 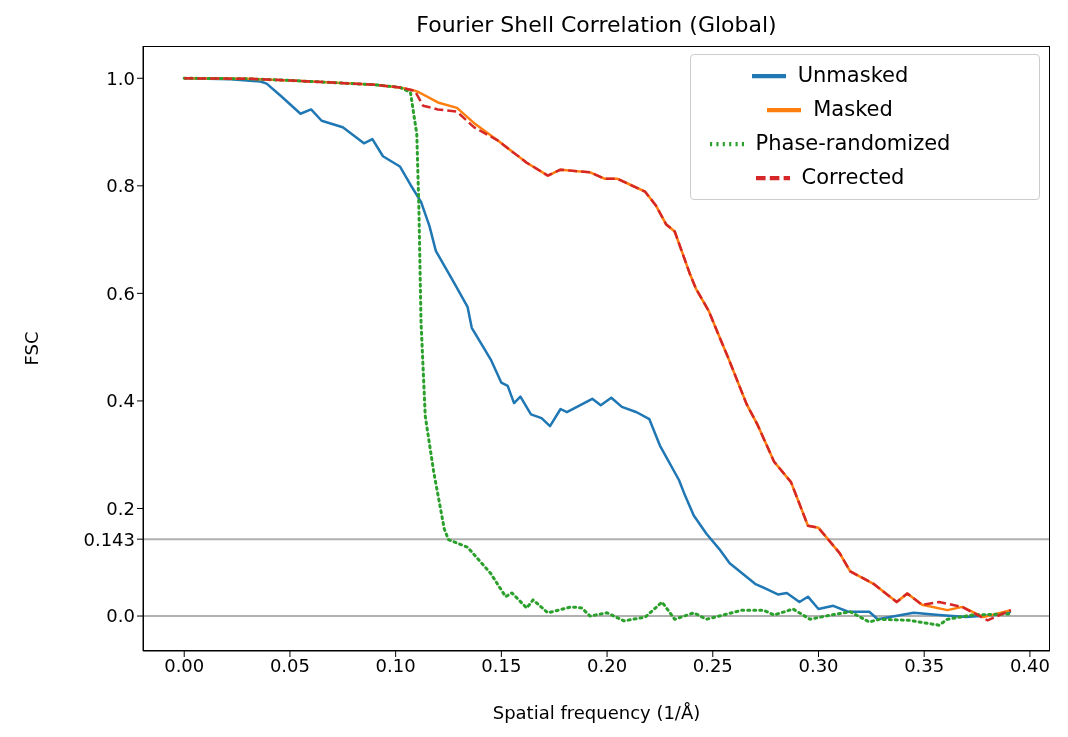 What do you see at coordinates (289, 665) in the screenshot?
I see `x-tick-label: 0.05` at bounding box center [289, 665].